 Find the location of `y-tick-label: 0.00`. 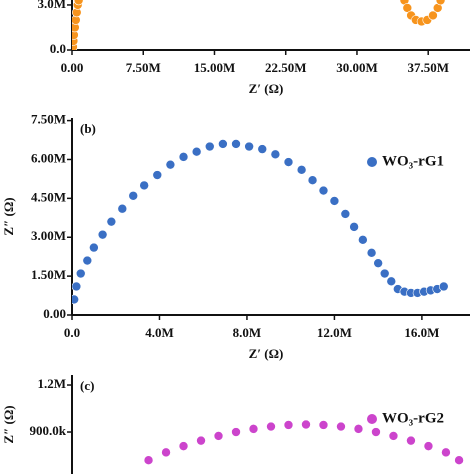

y-tick-label: 0.00 is located at coordinates (54, 313).